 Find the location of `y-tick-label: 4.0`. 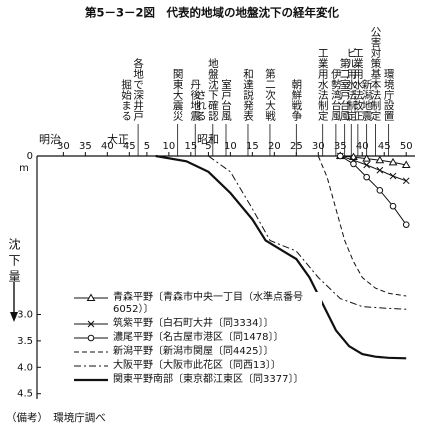

y-tick-label: 4.0 is located at coordinates (25, 367).